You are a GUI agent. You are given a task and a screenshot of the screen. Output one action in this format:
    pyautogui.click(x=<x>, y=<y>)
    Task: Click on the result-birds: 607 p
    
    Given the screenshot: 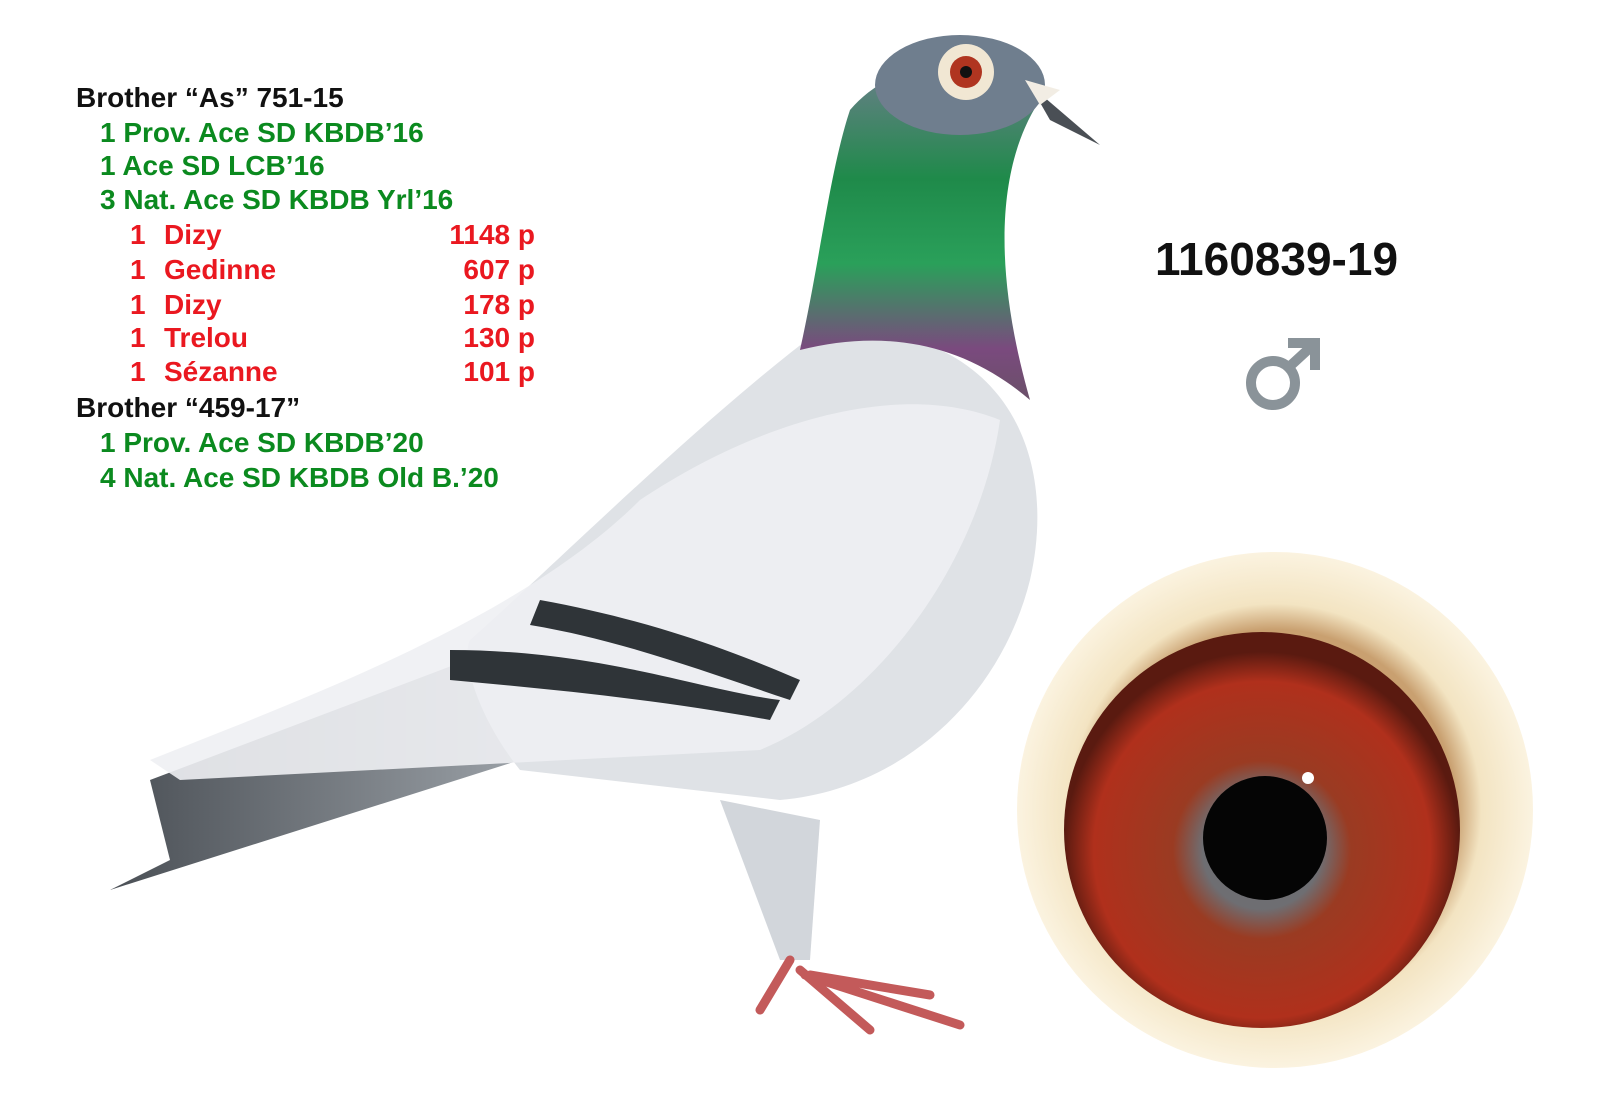 What is the action you would take?
    pyautogui.click(x=499, y=269)
    